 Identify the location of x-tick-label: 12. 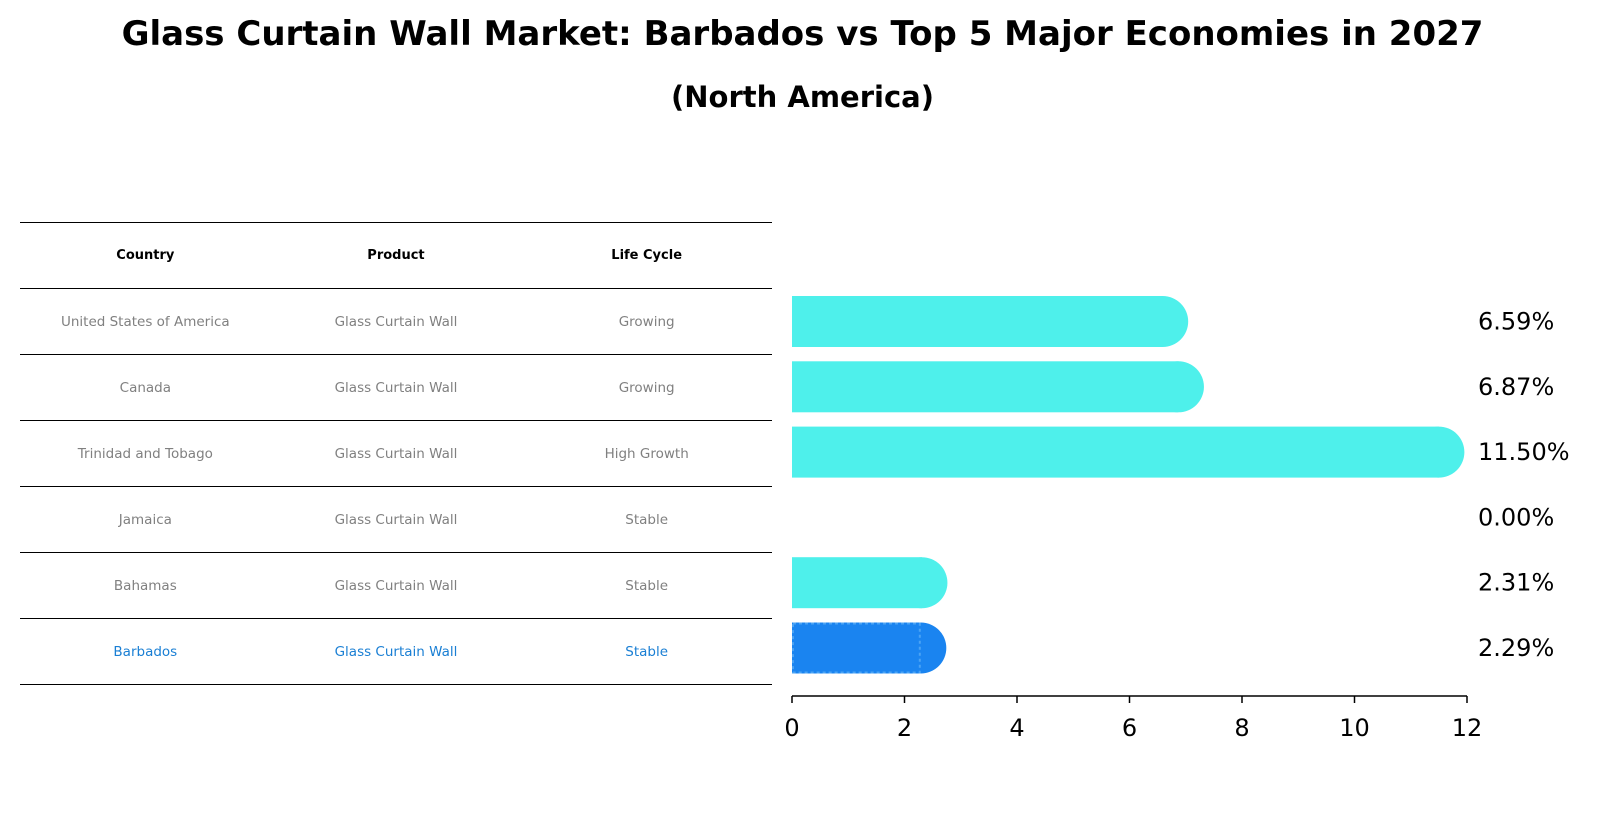
(1467, 728).